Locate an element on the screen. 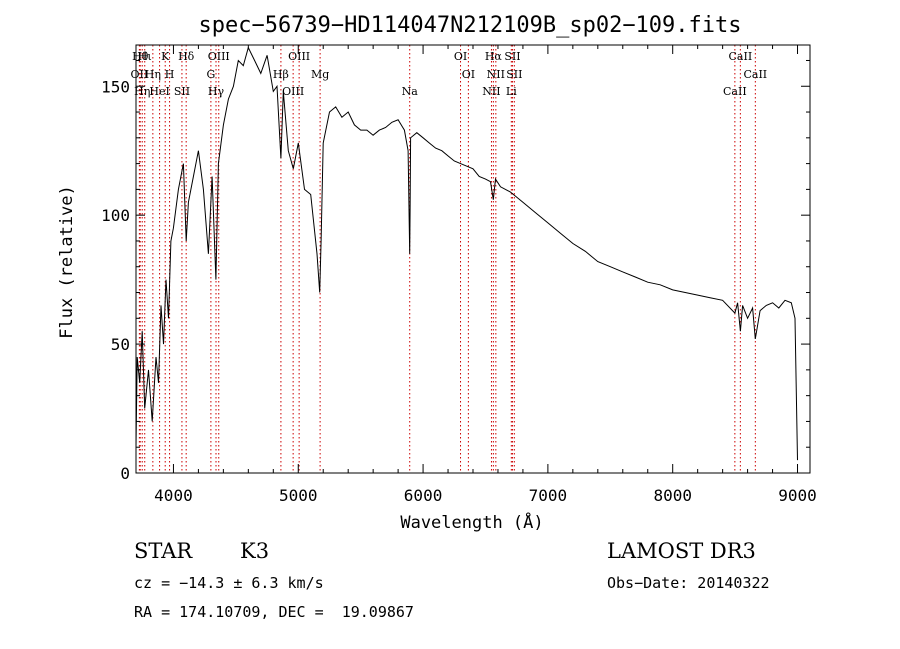  coordinates: RA = 174.10709, DEC = 19.09867 is located at coordinates (274, 612).